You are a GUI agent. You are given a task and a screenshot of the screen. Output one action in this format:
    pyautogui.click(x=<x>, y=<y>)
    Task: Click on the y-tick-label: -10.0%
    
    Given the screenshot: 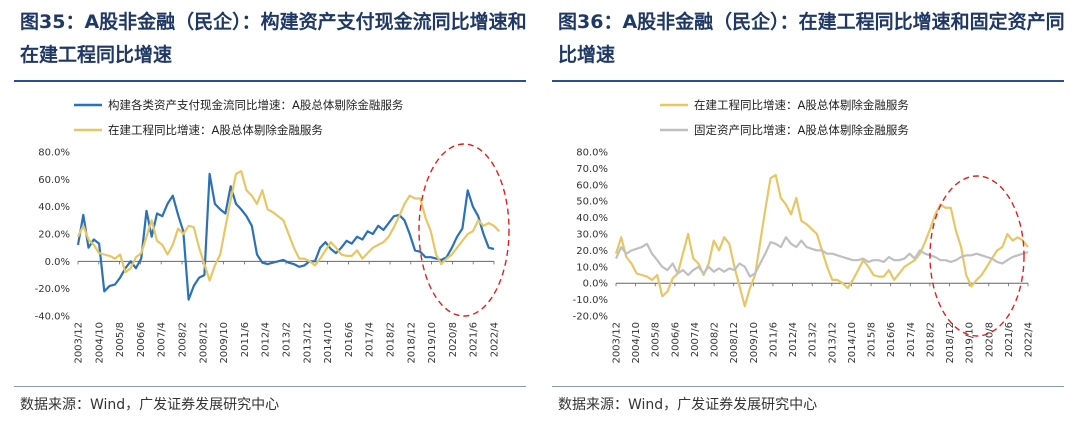 What is the action you would take?
    pyautogui.click(x=590, y=300)
    